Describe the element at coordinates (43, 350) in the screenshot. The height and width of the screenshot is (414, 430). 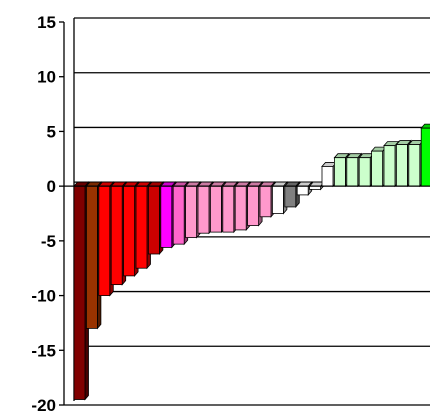
I see `y-tick-label: -15` at that location.